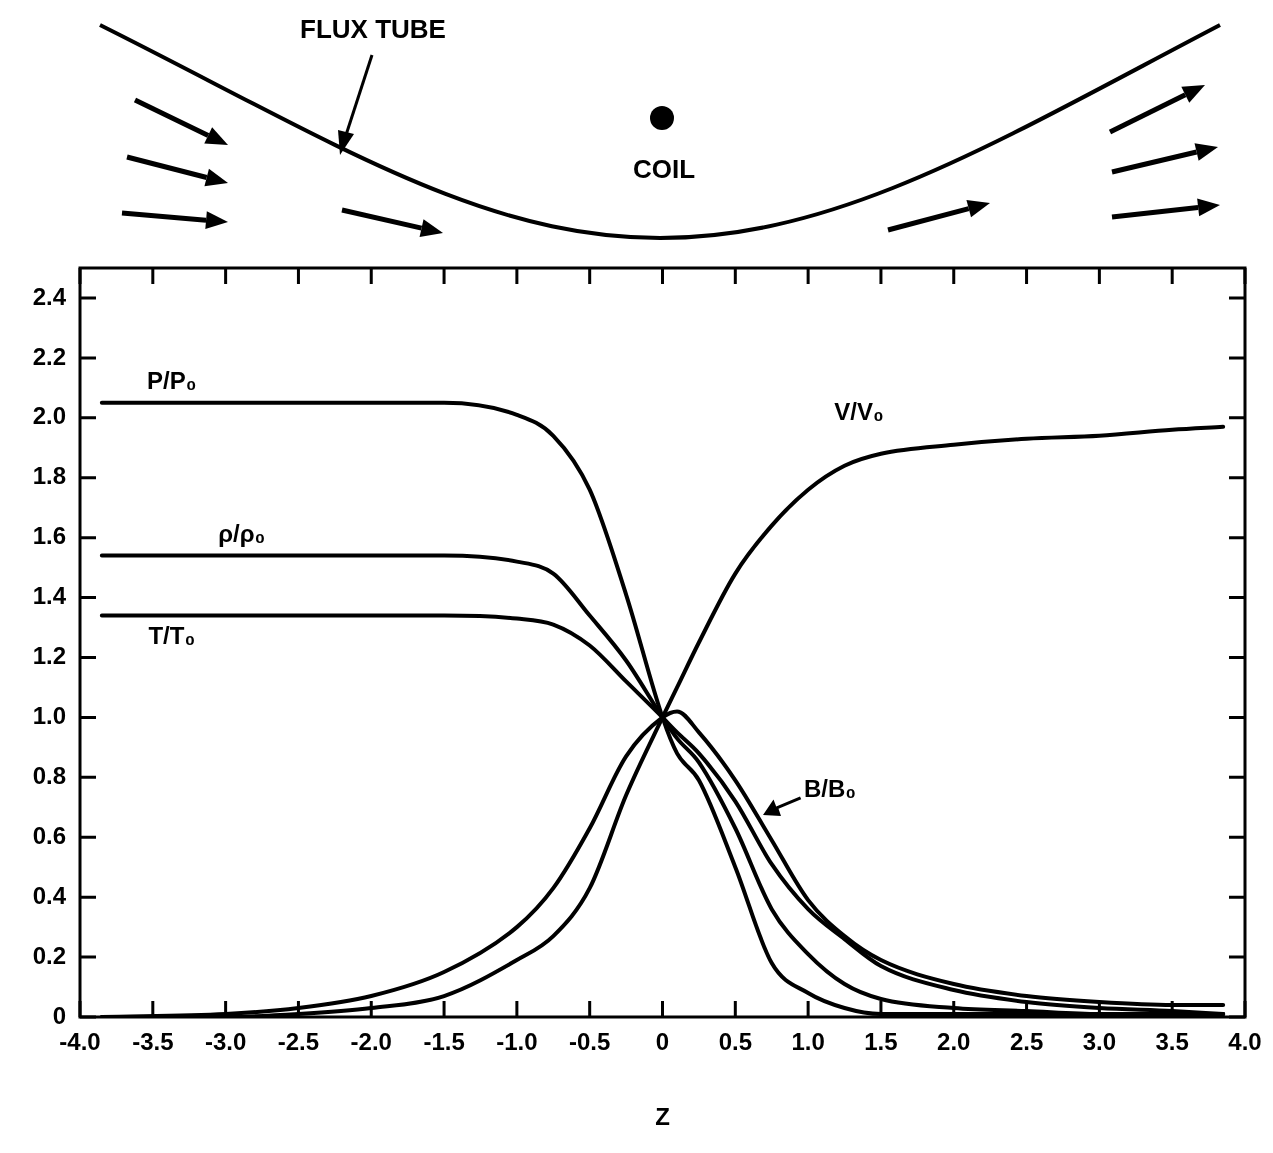 The width and height of the screenshot is (1273, 1153). I want to click on x-tick-label: -2.5, so click(298, 1042).